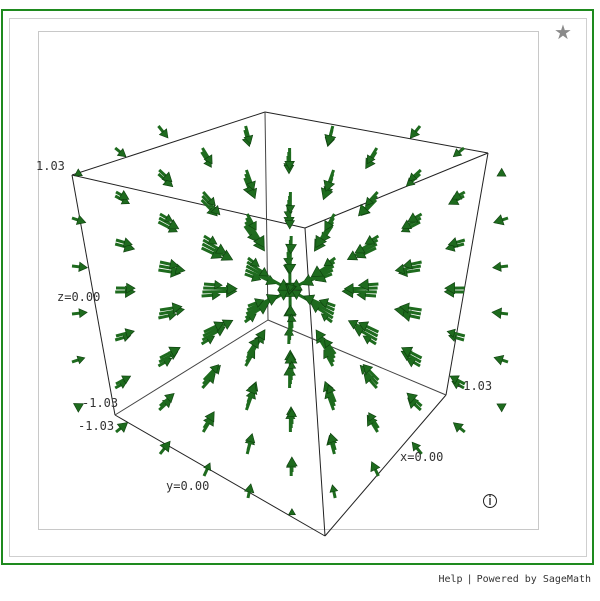 This screenshot has width=600, height=601. I want to click on powered-by-link: Powered by SageMath, so click(533, 579).